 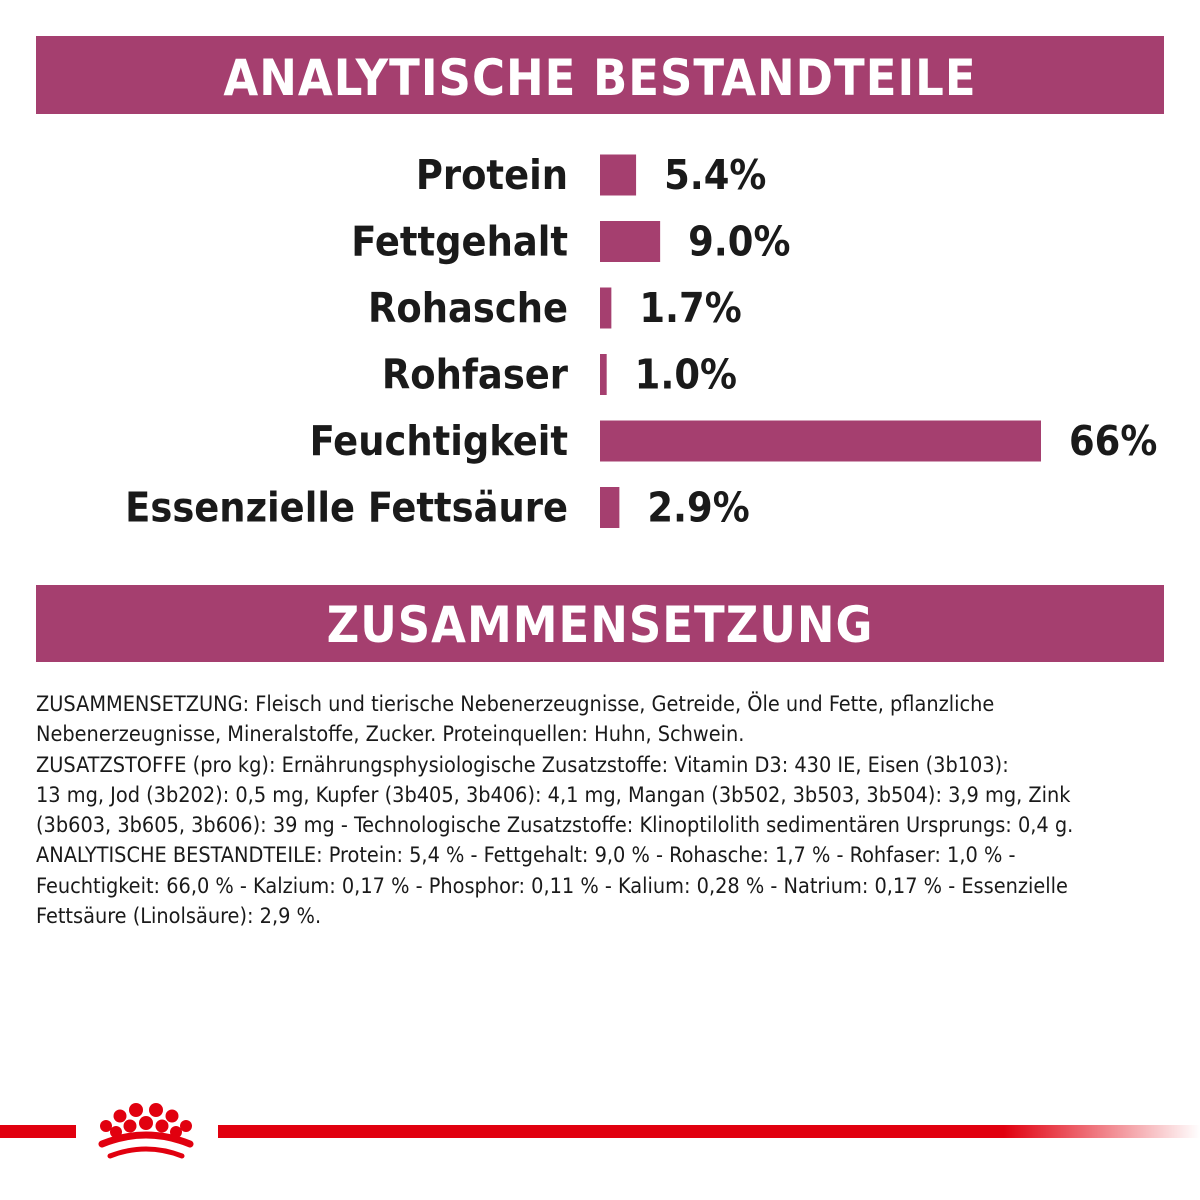 What do you see at coordinates (468, 308) in the screenshot?
I see `category-label: Rohasche` at bounding box center [468, 308].